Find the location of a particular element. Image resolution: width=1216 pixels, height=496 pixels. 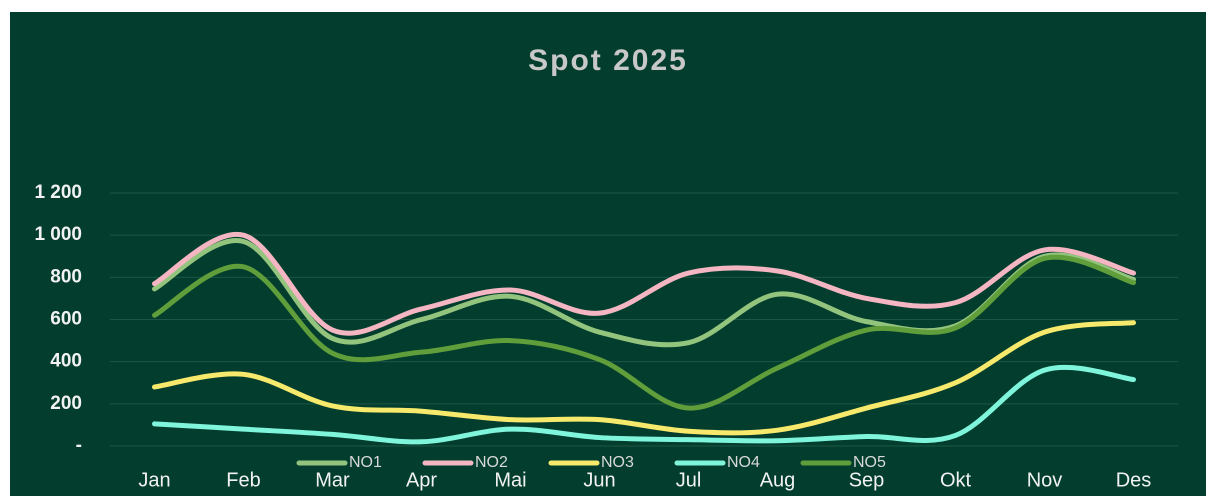

x-tick-label: Jul is located at coordinates (689, 480).